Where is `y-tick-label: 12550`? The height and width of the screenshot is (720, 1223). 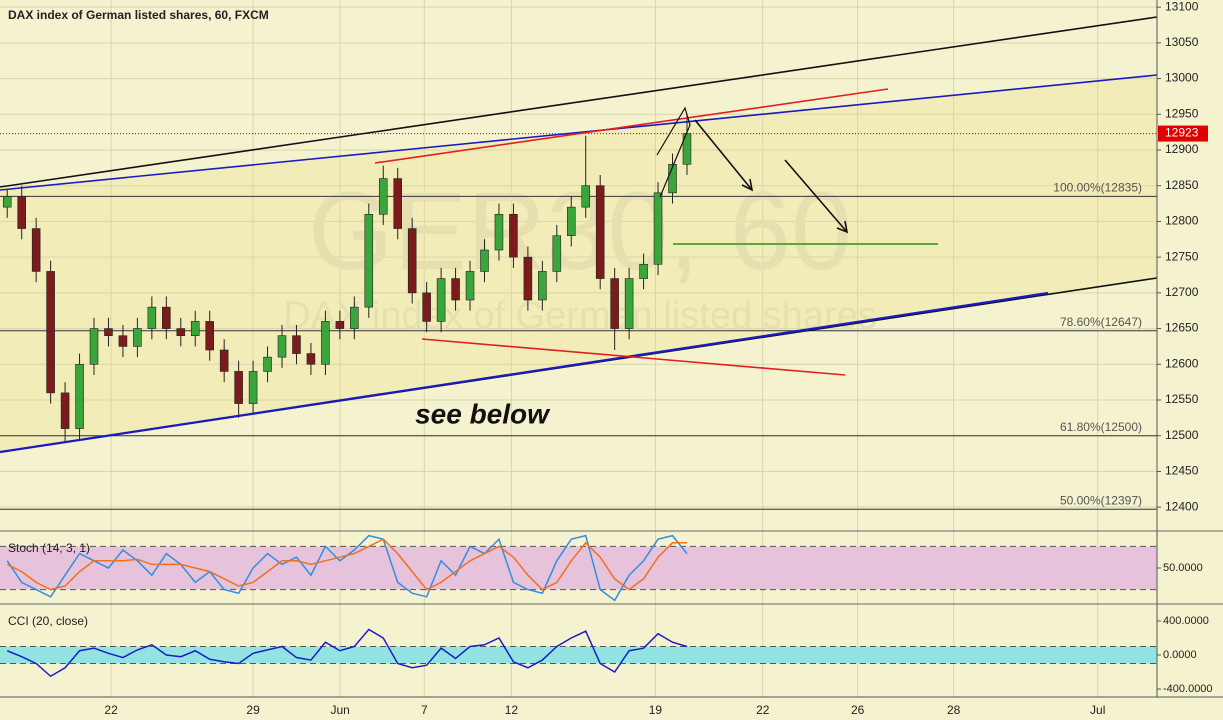 y-tick-label: 12550 is located at coordinates (1182, 399).